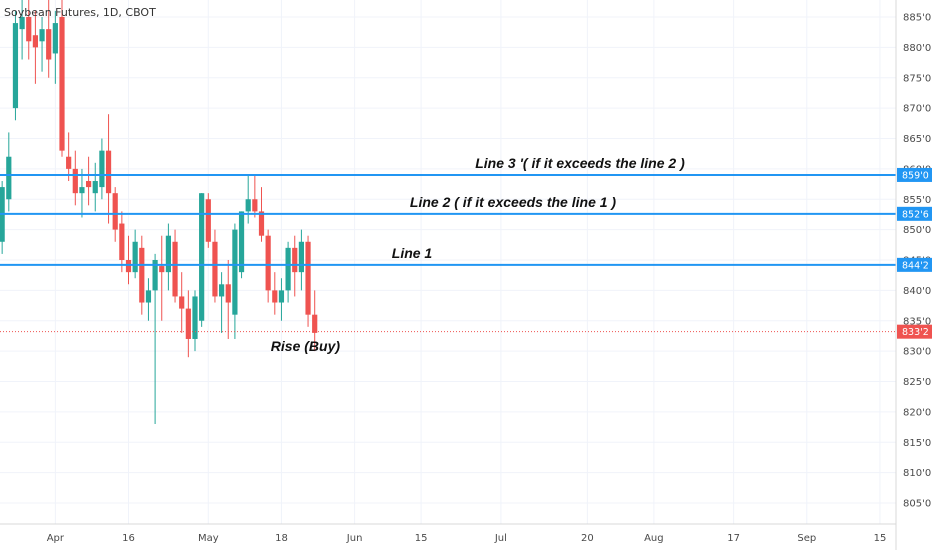 This screenshot has width=932, height=550. Describe the element at coordinates (281, 538) in the screenshot. I see `x-tick-label: 18` at that location.